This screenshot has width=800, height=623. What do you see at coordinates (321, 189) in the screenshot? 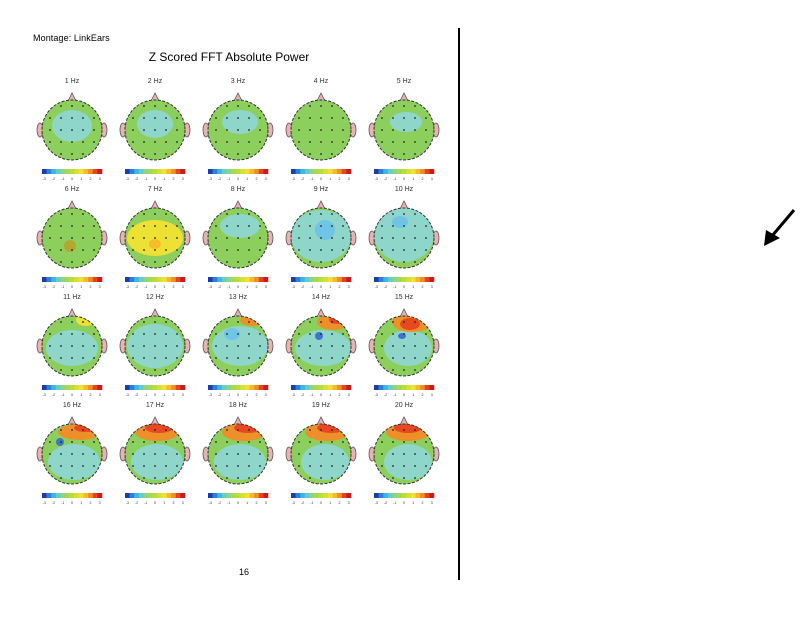
I see `topomap-frequency-label: 9 Hz` at bounding box center [321, 189].